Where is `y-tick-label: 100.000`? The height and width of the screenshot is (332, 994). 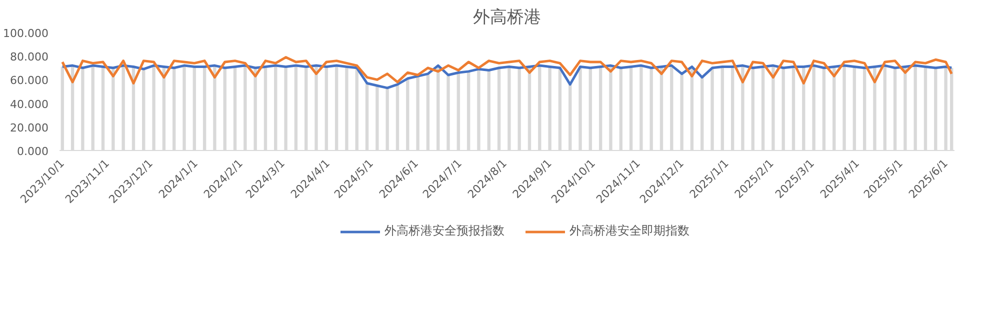 y-tick-label: 100.000 is located at coordinates (26, 33).